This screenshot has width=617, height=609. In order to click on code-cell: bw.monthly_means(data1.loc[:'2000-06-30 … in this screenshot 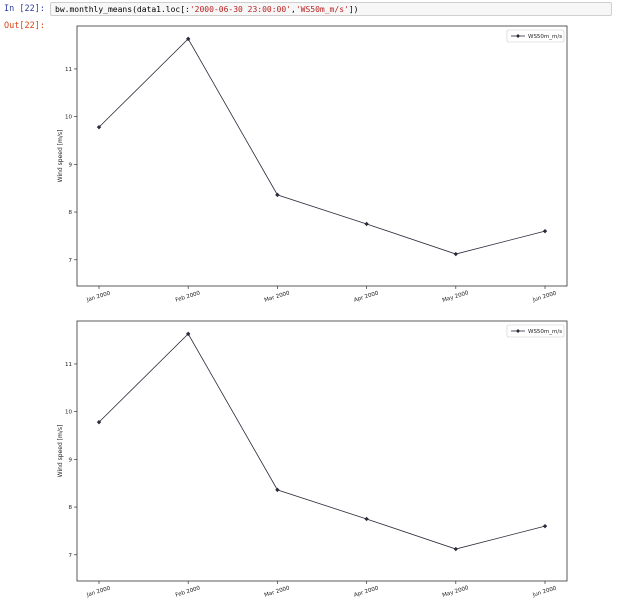, I will do `click(331, 9)`.